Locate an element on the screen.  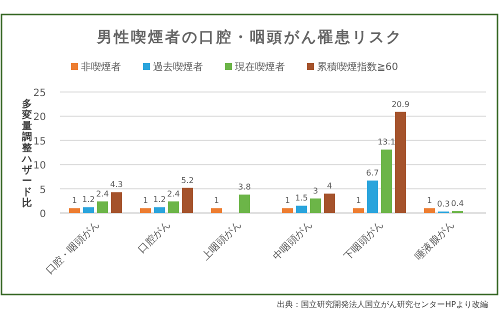
data-label: 0.3 is located at coordinates (443, 204).